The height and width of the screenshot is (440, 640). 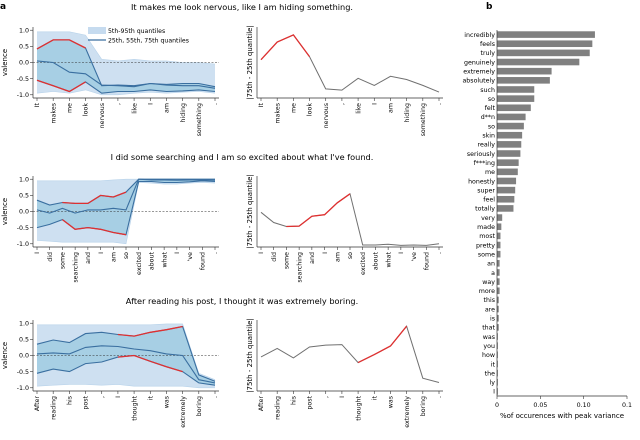 What do you see at coordinates (562, 416) in the screenshot?
I see `peak-xlabel: %of occurences with peak variance` at bounding box center [562, 416].